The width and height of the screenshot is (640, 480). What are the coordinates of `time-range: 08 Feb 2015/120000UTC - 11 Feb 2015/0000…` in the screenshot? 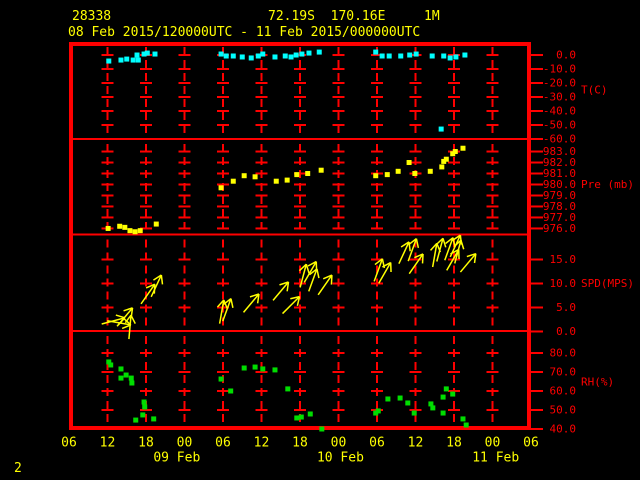 It's located at (244, 32).